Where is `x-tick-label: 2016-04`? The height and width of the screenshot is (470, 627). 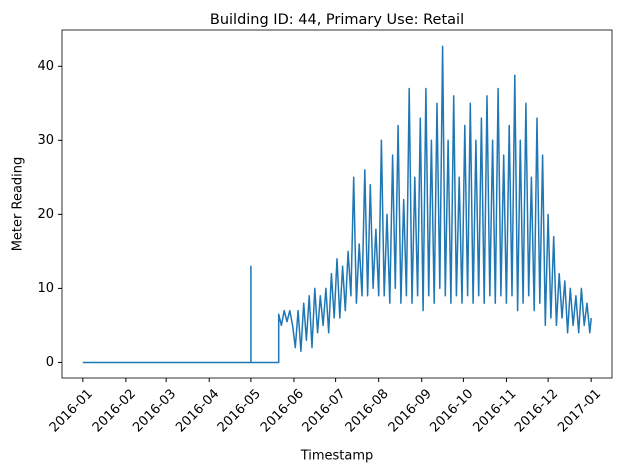 x-tick-label: 2016-04 is located at coordinates (197, 410).